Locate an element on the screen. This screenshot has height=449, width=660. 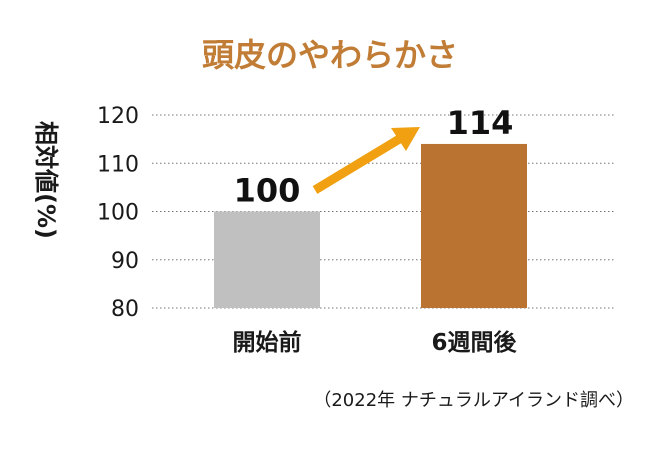
data-label-2: 114 is located at coordinates (480, 123).